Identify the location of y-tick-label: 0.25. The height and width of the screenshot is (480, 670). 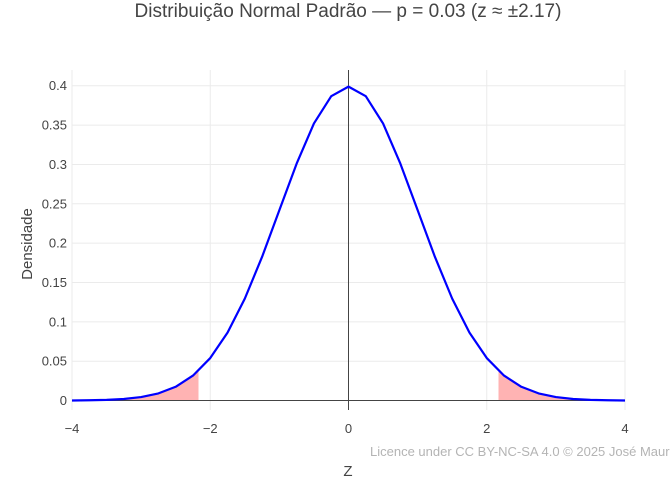
(54, 203).